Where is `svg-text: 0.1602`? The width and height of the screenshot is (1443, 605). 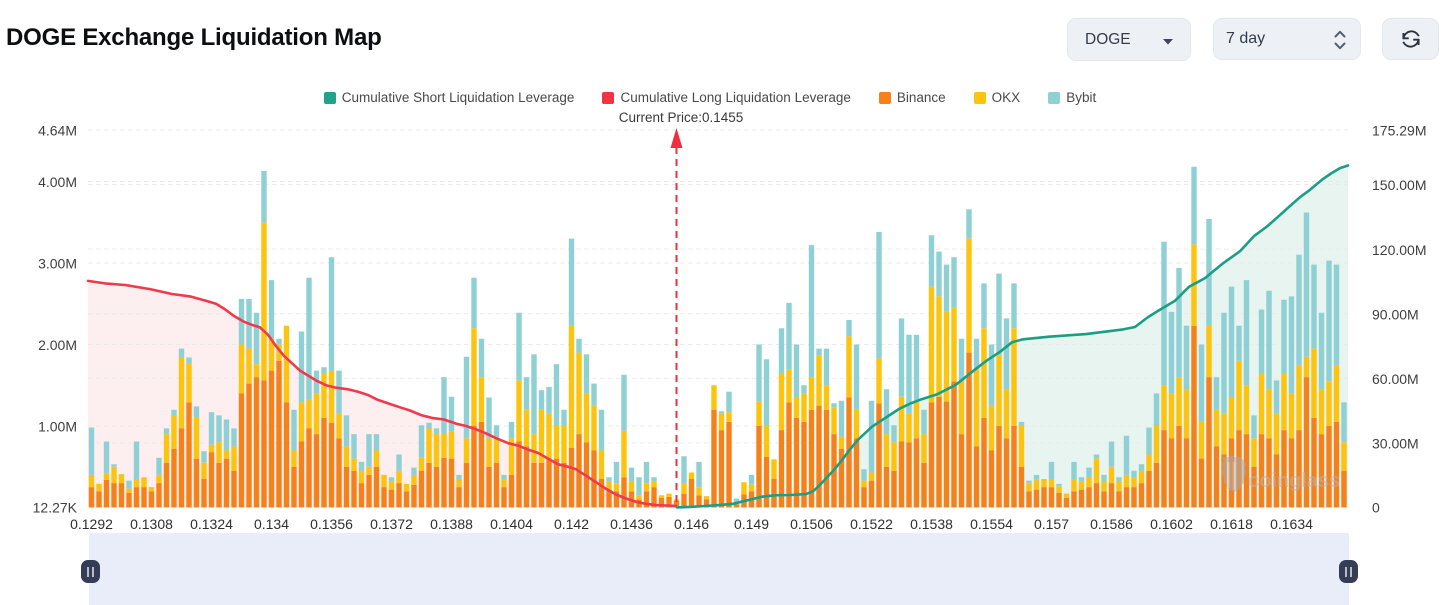
svg-text: 0.1602 is located at coordinates (1171, 524).